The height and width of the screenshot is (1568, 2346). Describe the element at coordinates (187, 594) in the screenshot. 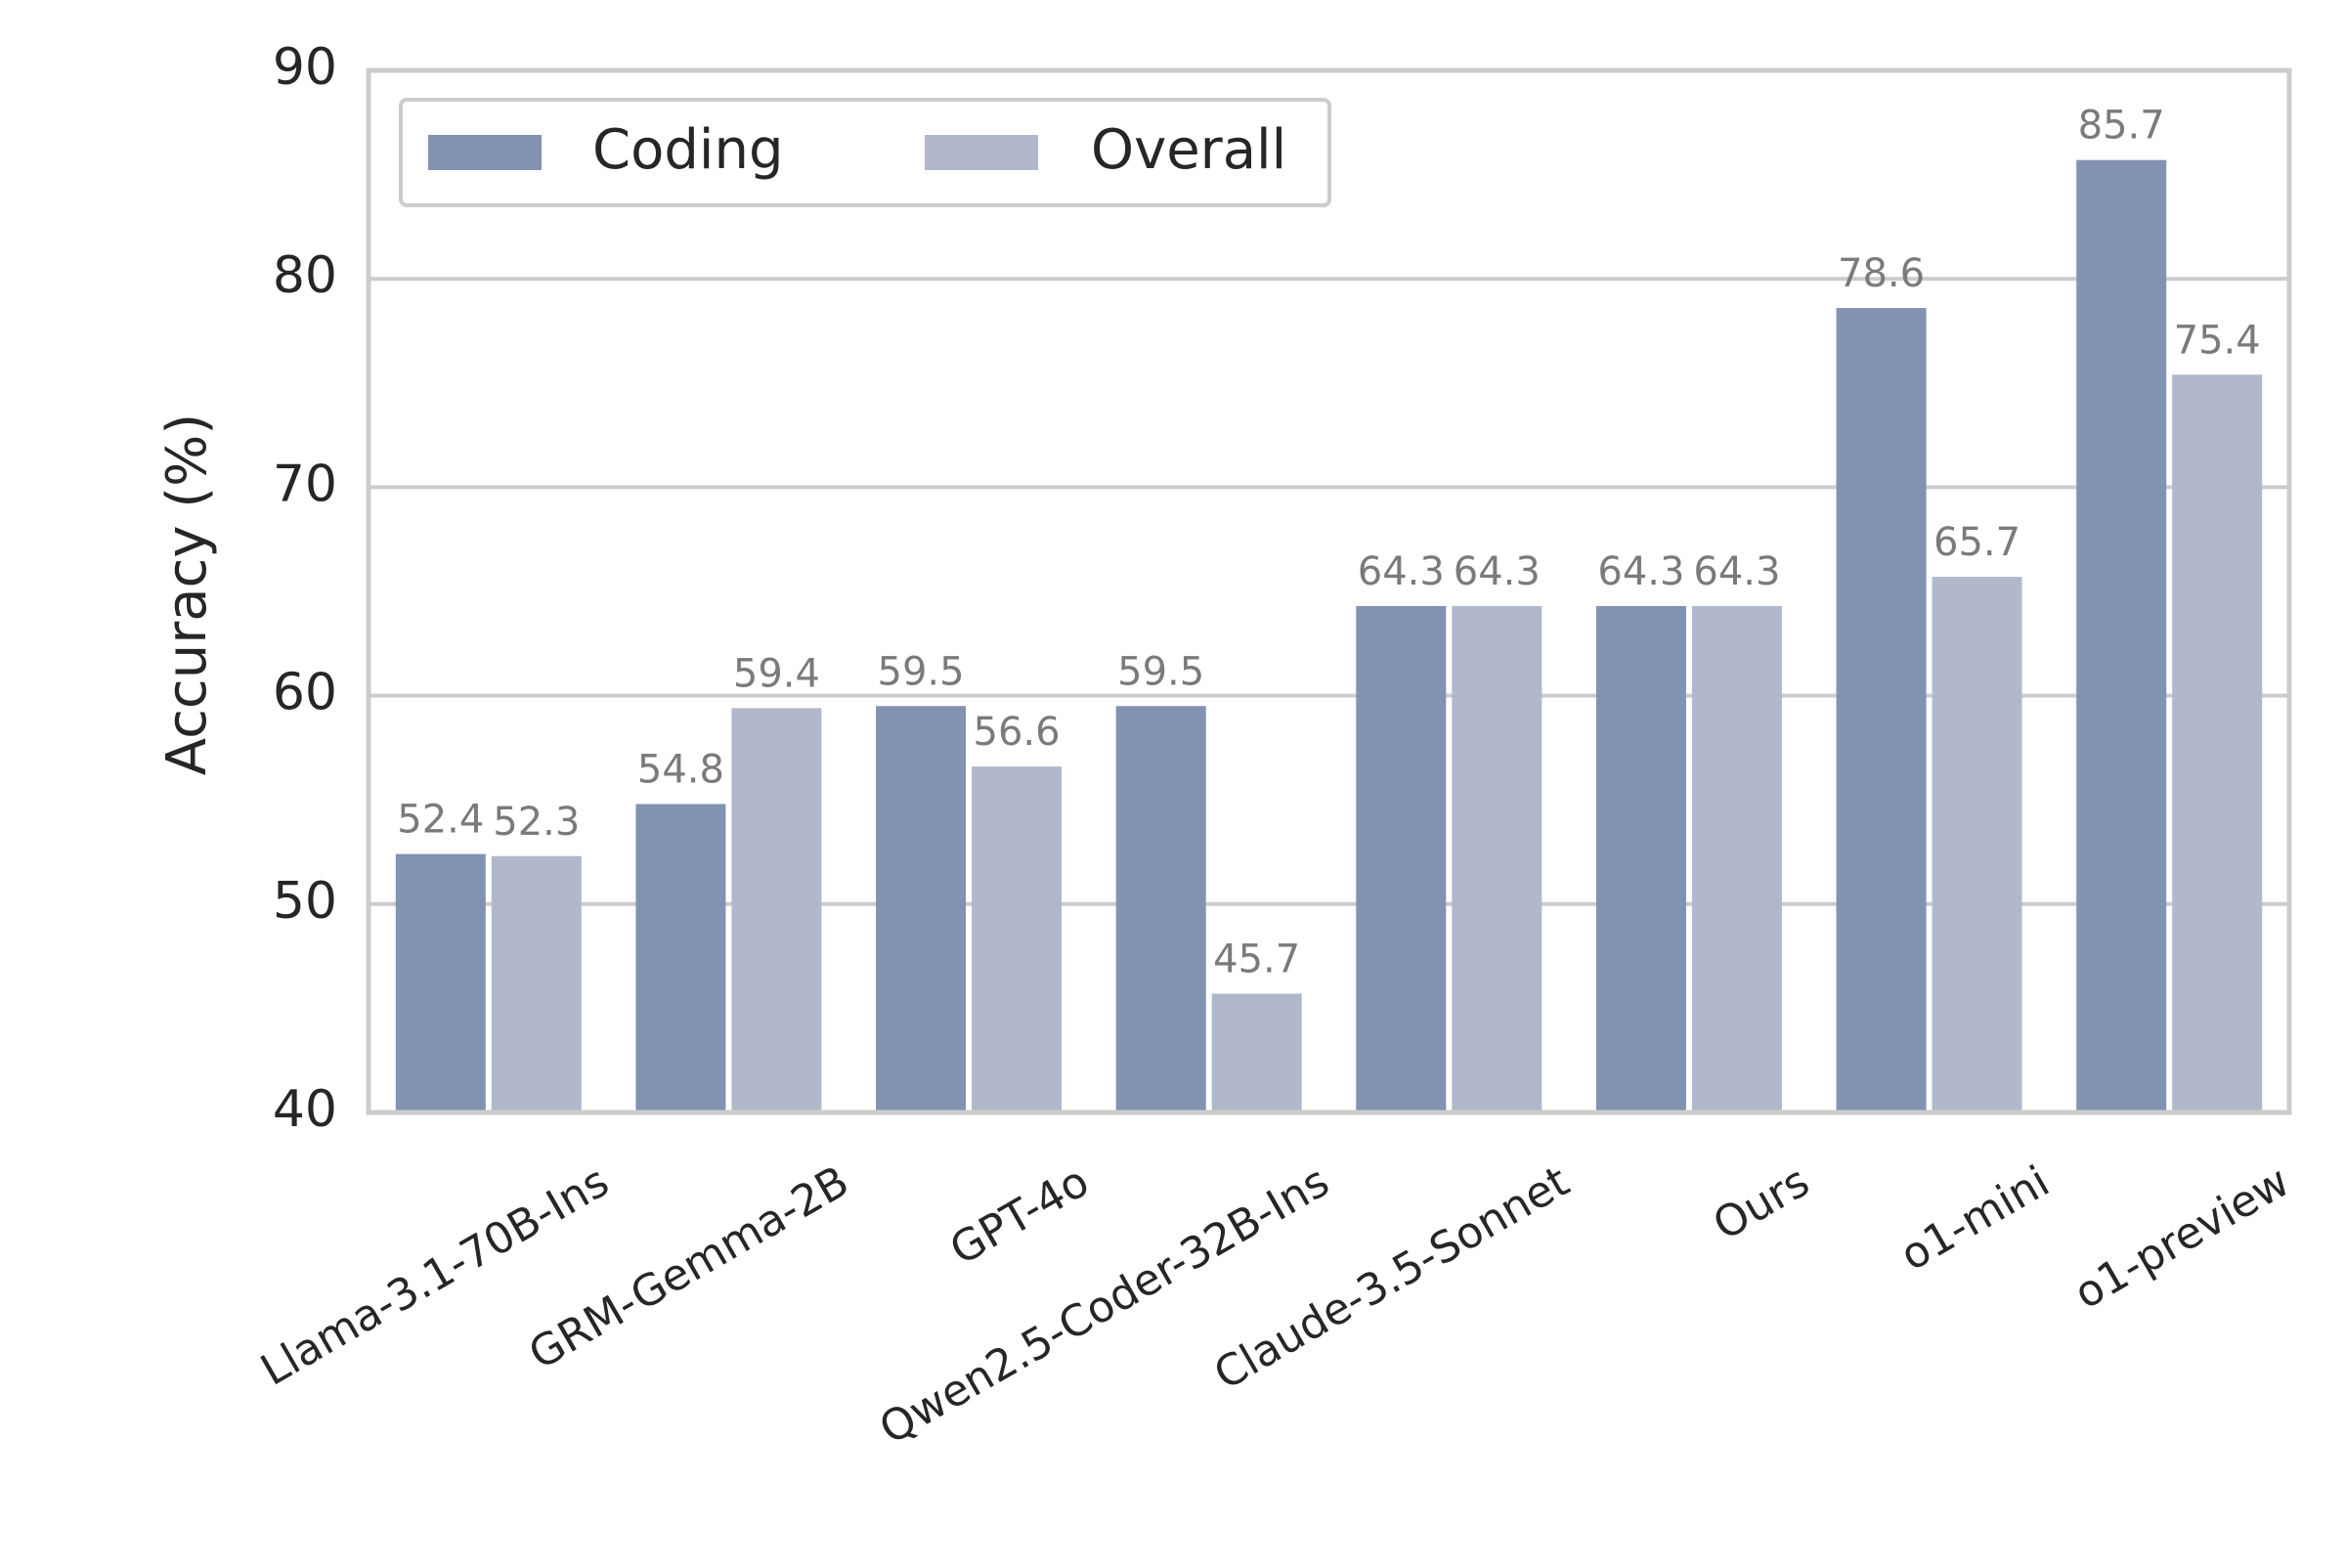

I see `y-axis-label: Accuracy (%)` at that location.